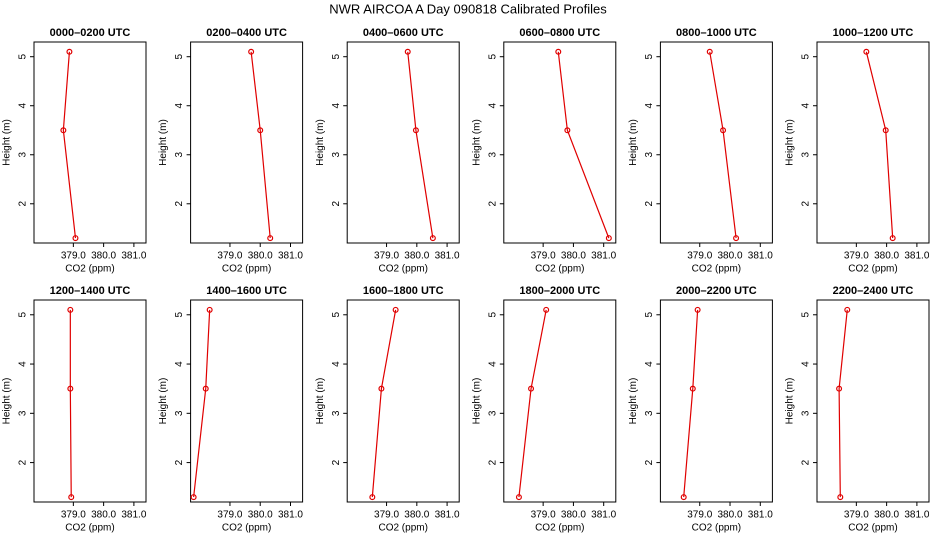 This screenshot has height=540, width=936. I want to click on panel-title: 2200–2400 UTC, so click(873, 291).